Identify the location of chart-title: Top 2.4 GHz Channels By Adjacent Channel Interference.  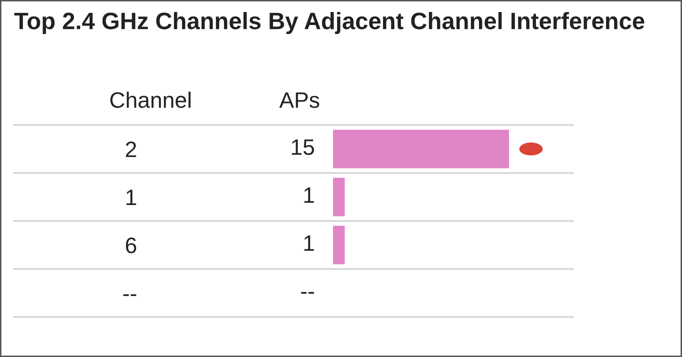
(329, 23).